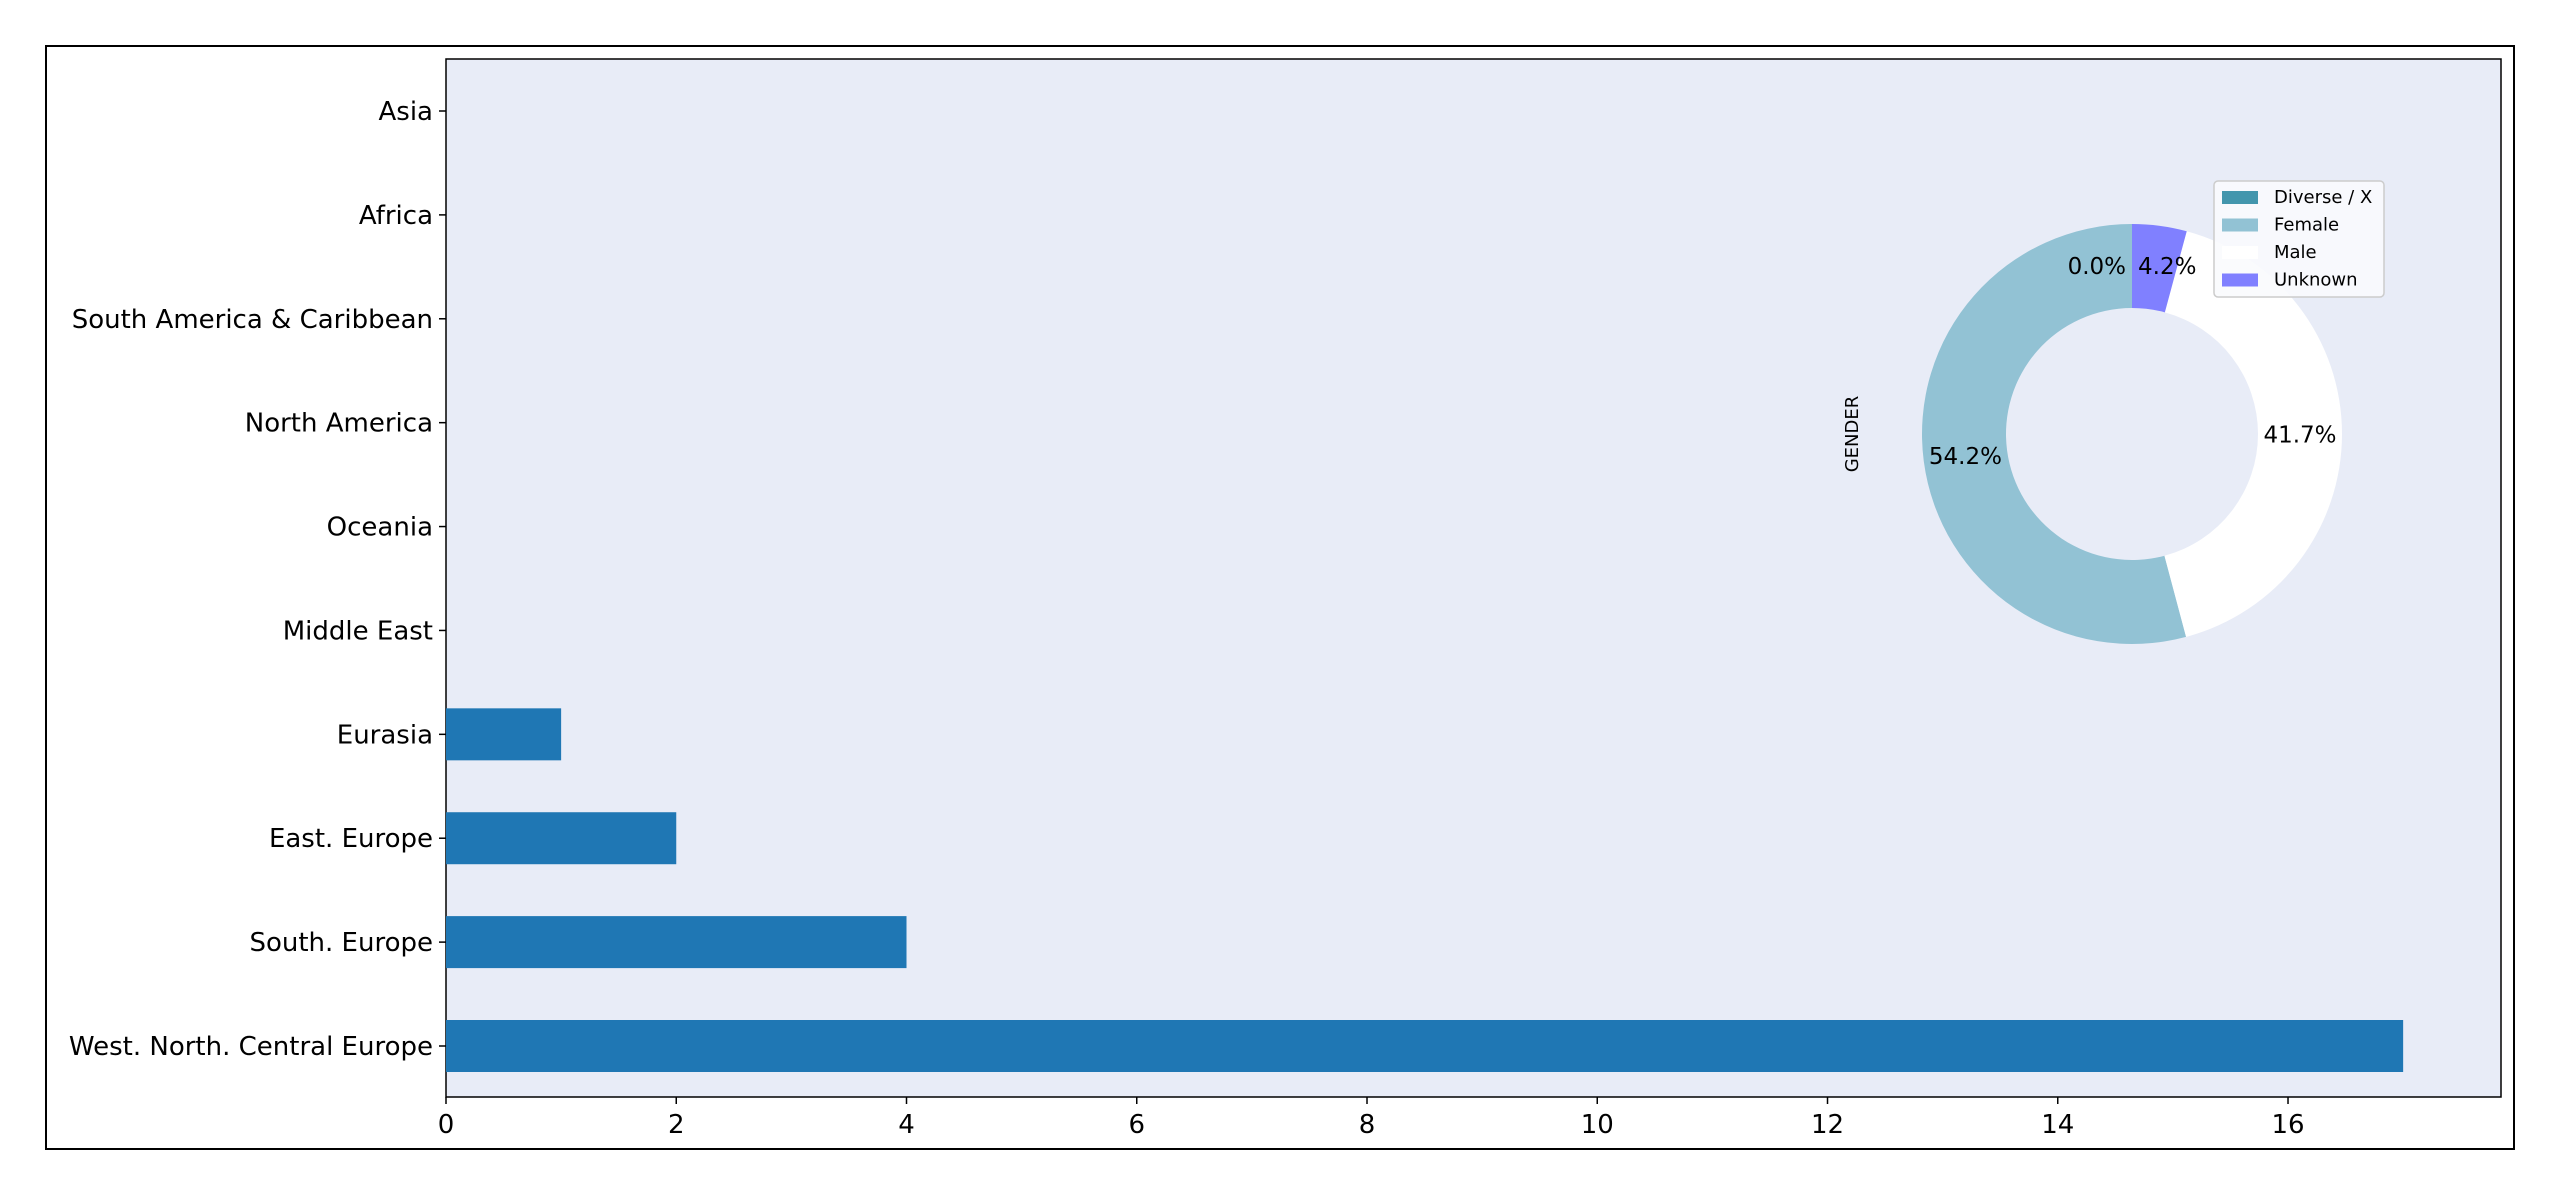 This screenshot has width=2560, height=1197. I want to click on pie-label: 41.7%, so click(2299, 435).